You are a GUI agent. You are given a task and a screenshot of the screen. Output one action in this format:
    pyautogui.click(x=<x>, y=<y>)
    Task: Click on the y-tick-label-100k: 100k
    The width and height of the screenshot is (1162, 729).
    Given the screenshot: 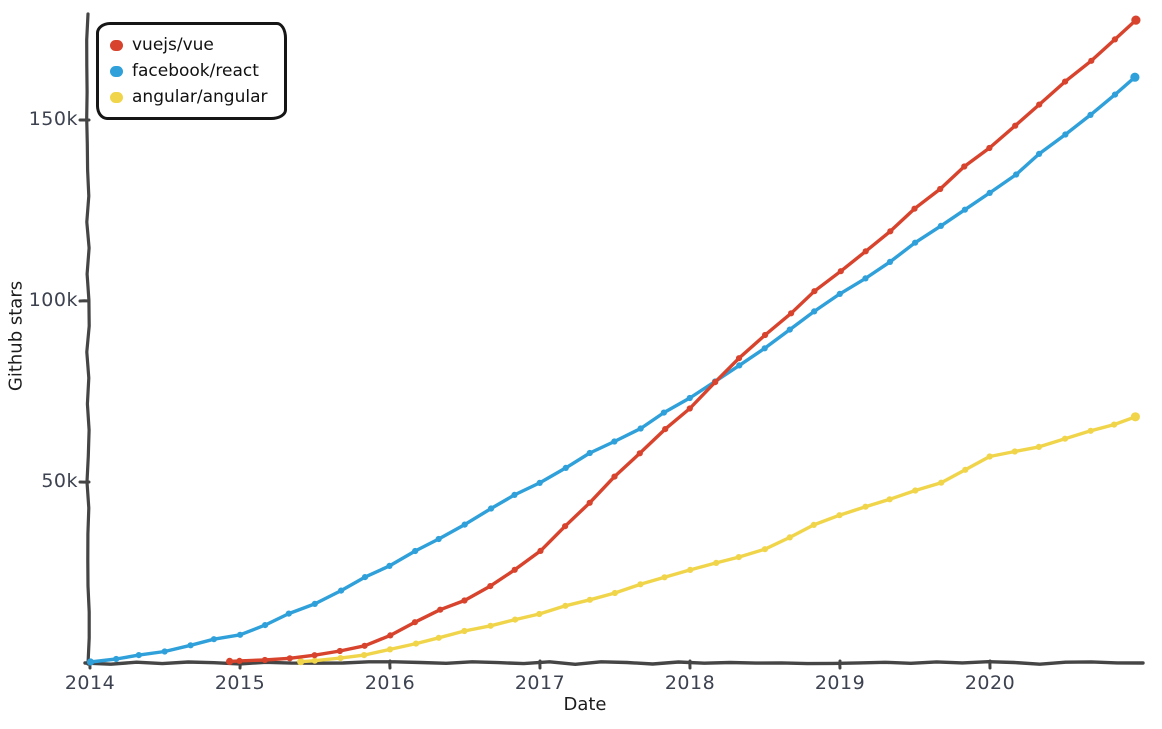 What is the action you would take?
    pyautogui.click(x=53, y=300)
    